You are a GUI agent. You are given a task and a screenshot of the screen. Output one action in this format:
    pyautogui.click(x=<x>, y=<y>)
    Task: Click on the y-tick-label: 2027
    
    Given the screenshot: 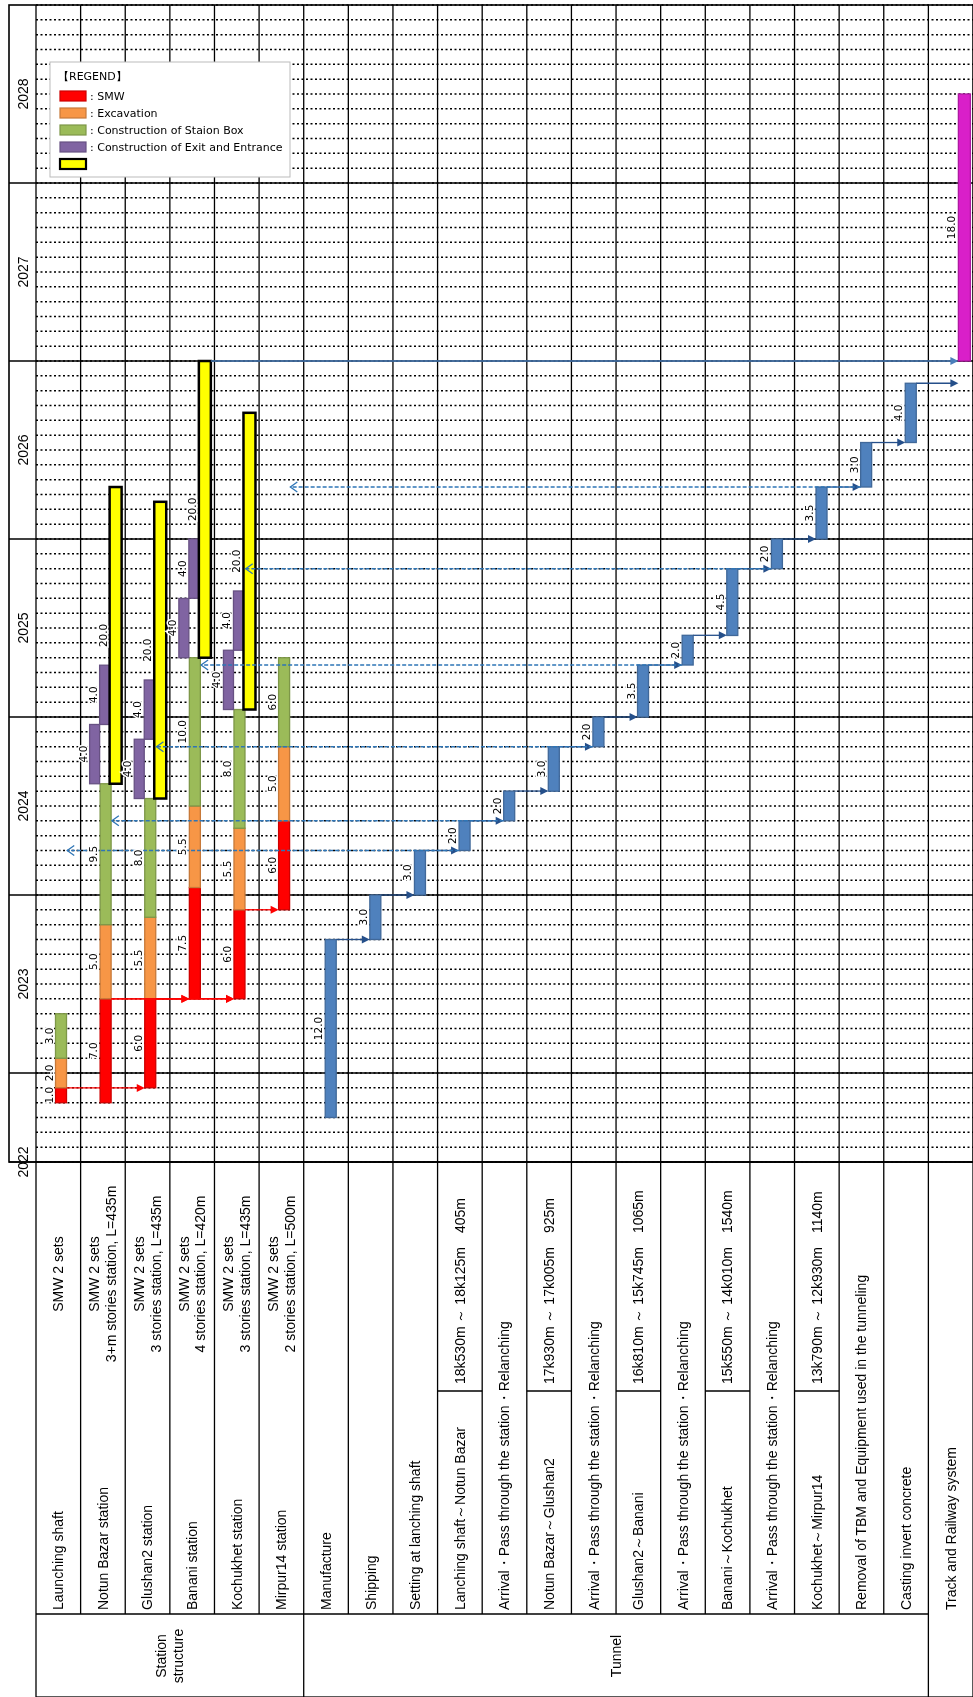 What is the action you would take?
    pyautogui.click(x=22, y=272)
    